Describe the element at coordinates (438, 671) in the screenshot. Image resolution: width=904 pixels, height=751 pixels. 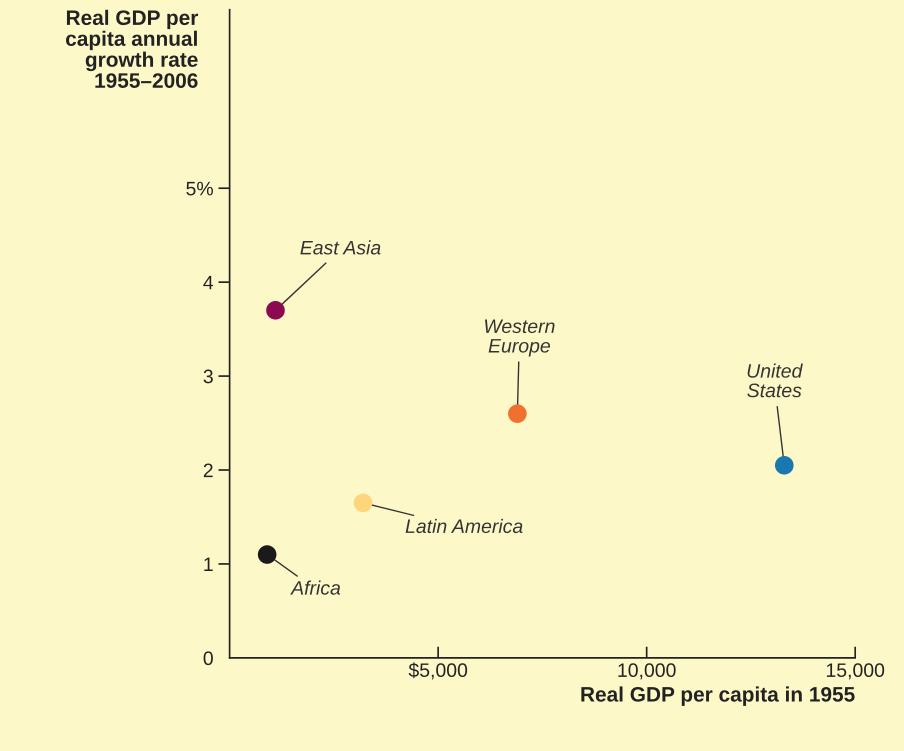
I see `x-tick-label: $5,000` at that location.